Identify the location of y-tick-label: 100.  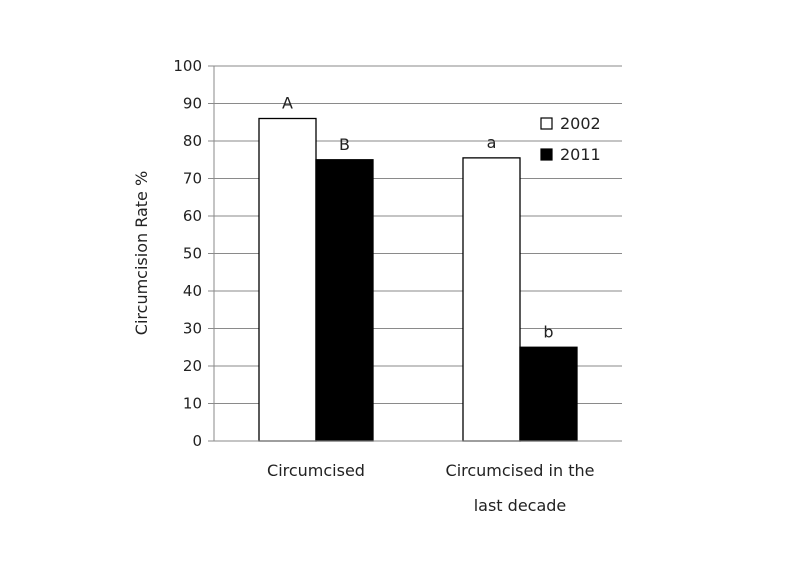
(187, 66).